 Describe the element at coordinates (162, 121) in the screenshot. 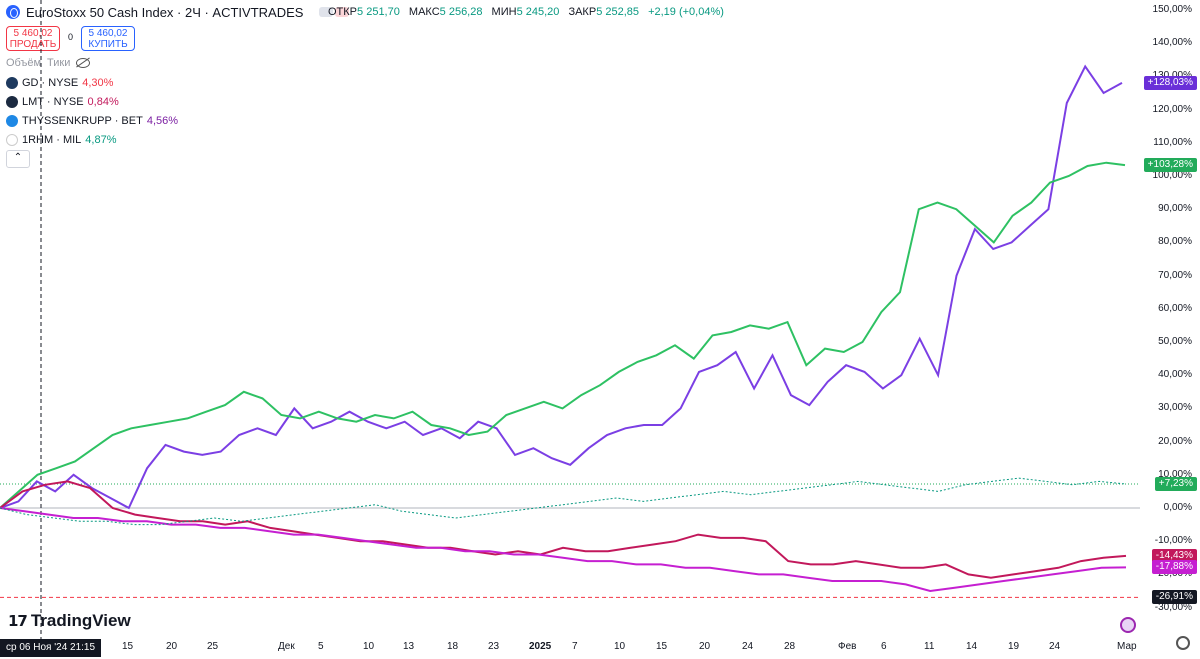

I see `legend-percent: 4,56%` at that location.